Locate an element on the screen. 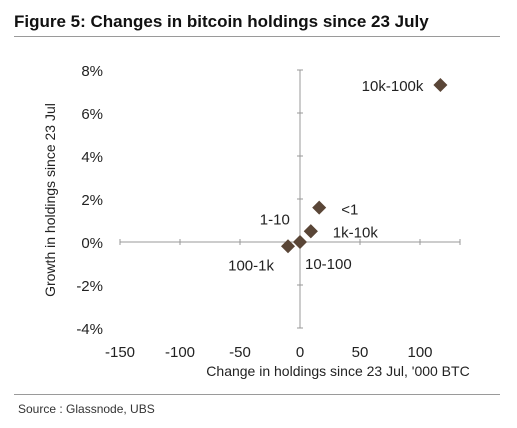 This screenshot has height=428, width=517. y-tick-labels: 8% 6% 4% 2% 0% -2% -4% is located at coordinates (89, 200).